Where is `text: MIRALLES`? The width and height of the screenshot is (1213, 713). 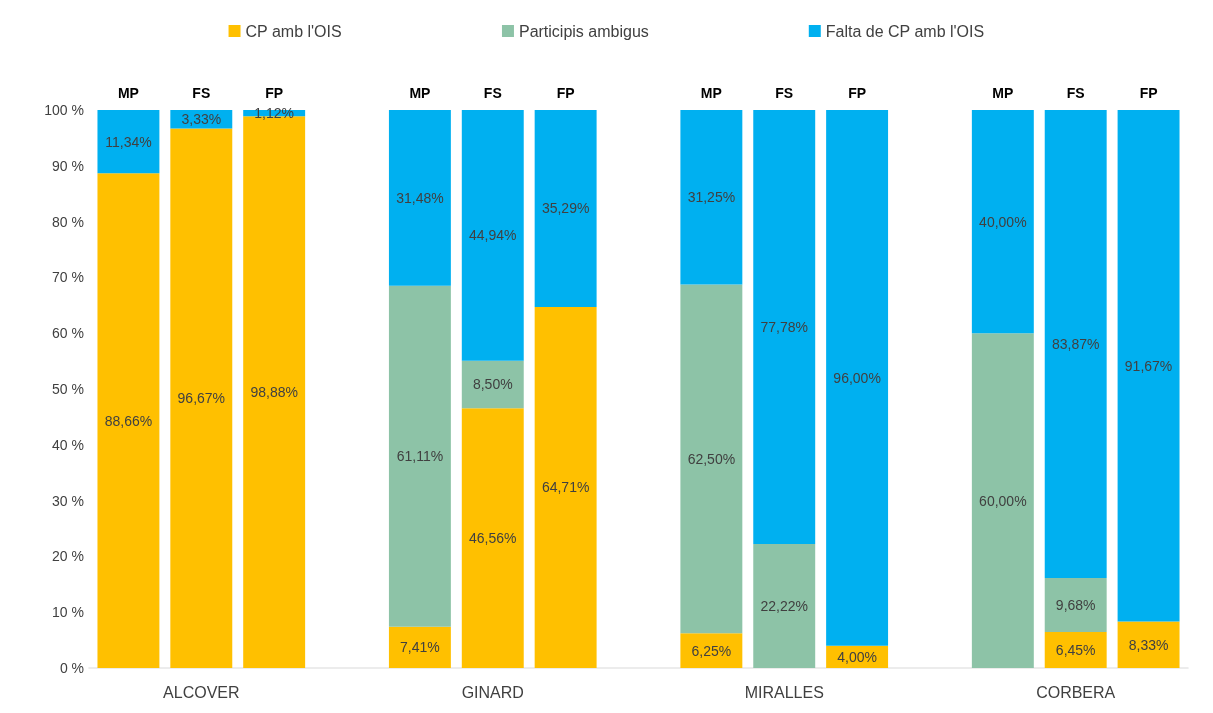 text: MIRALLES is located at coordinates (784, 692).